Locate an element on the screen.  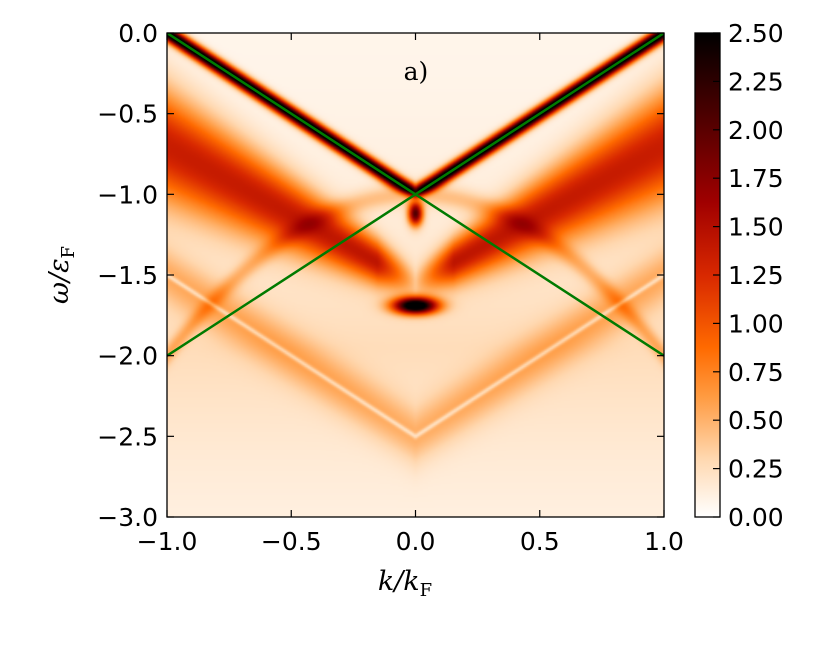
y-tick-label: −2.0 is located at coordinates (127, 356).